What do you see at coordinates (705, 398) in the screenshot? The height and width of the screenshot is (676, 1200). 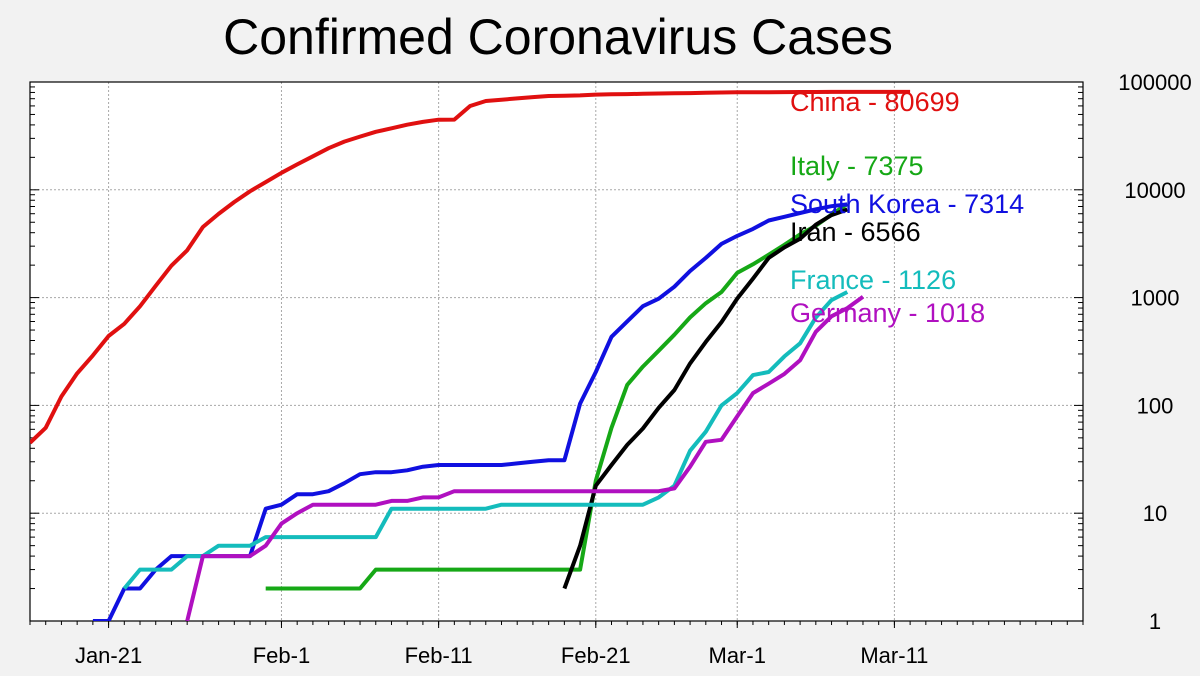 I see `series-line-iran` at bounding box center [705, 398].